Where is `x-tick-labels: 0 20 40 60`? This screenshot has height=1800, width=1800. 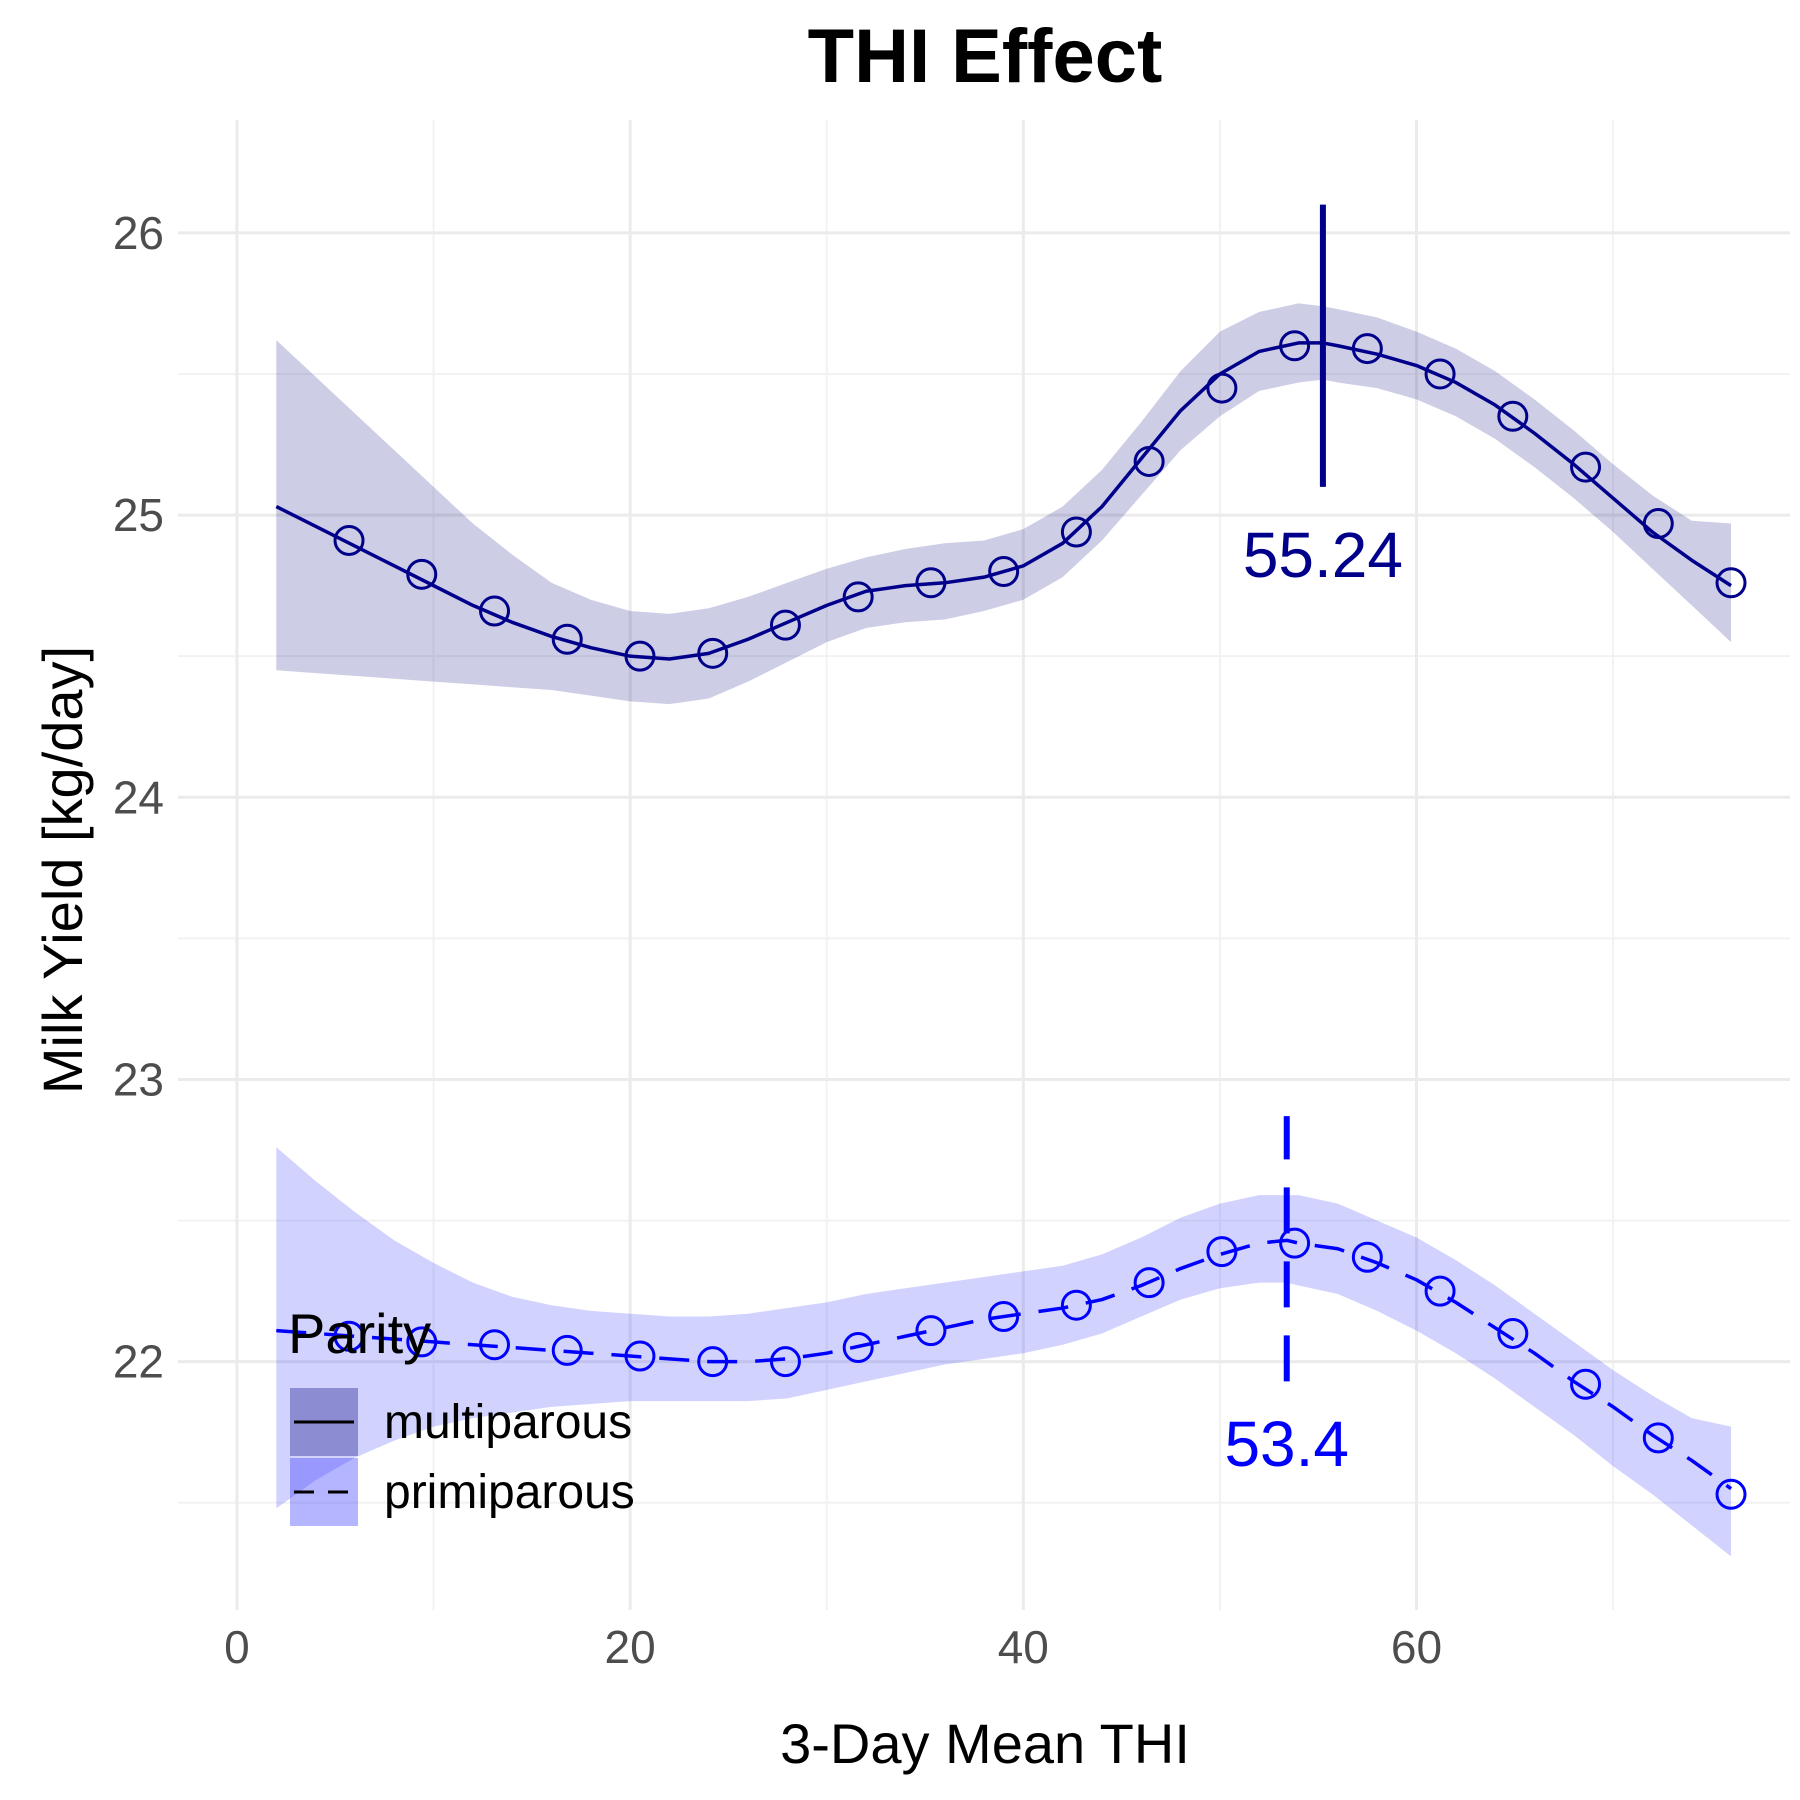
x-tick-labels: 0 20 40 60 is located at coordinates (833, 1647).